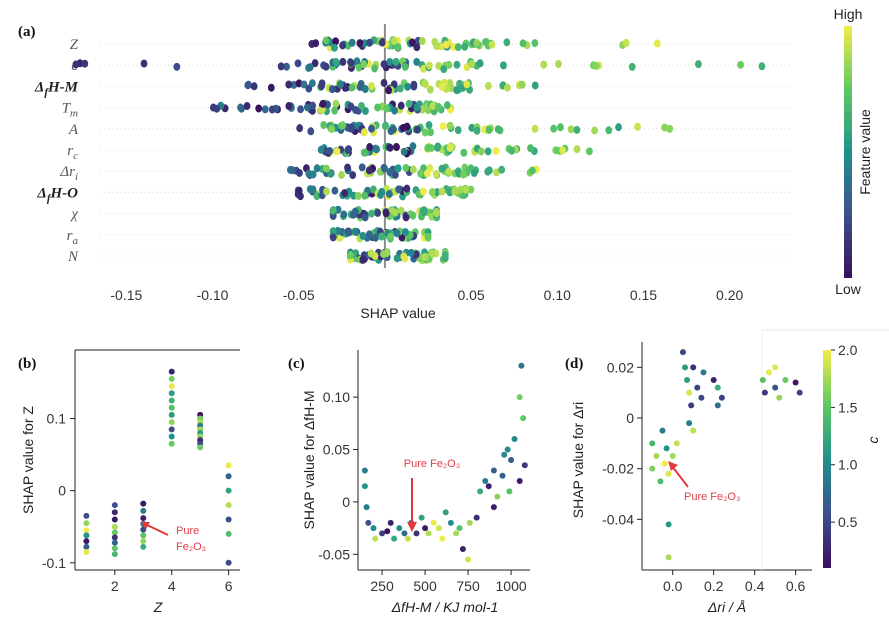  What do you see at coordinates (848, 289) in the screenshot?
I see `a-colorbar-low: Low` at bounding box center [848, 289].